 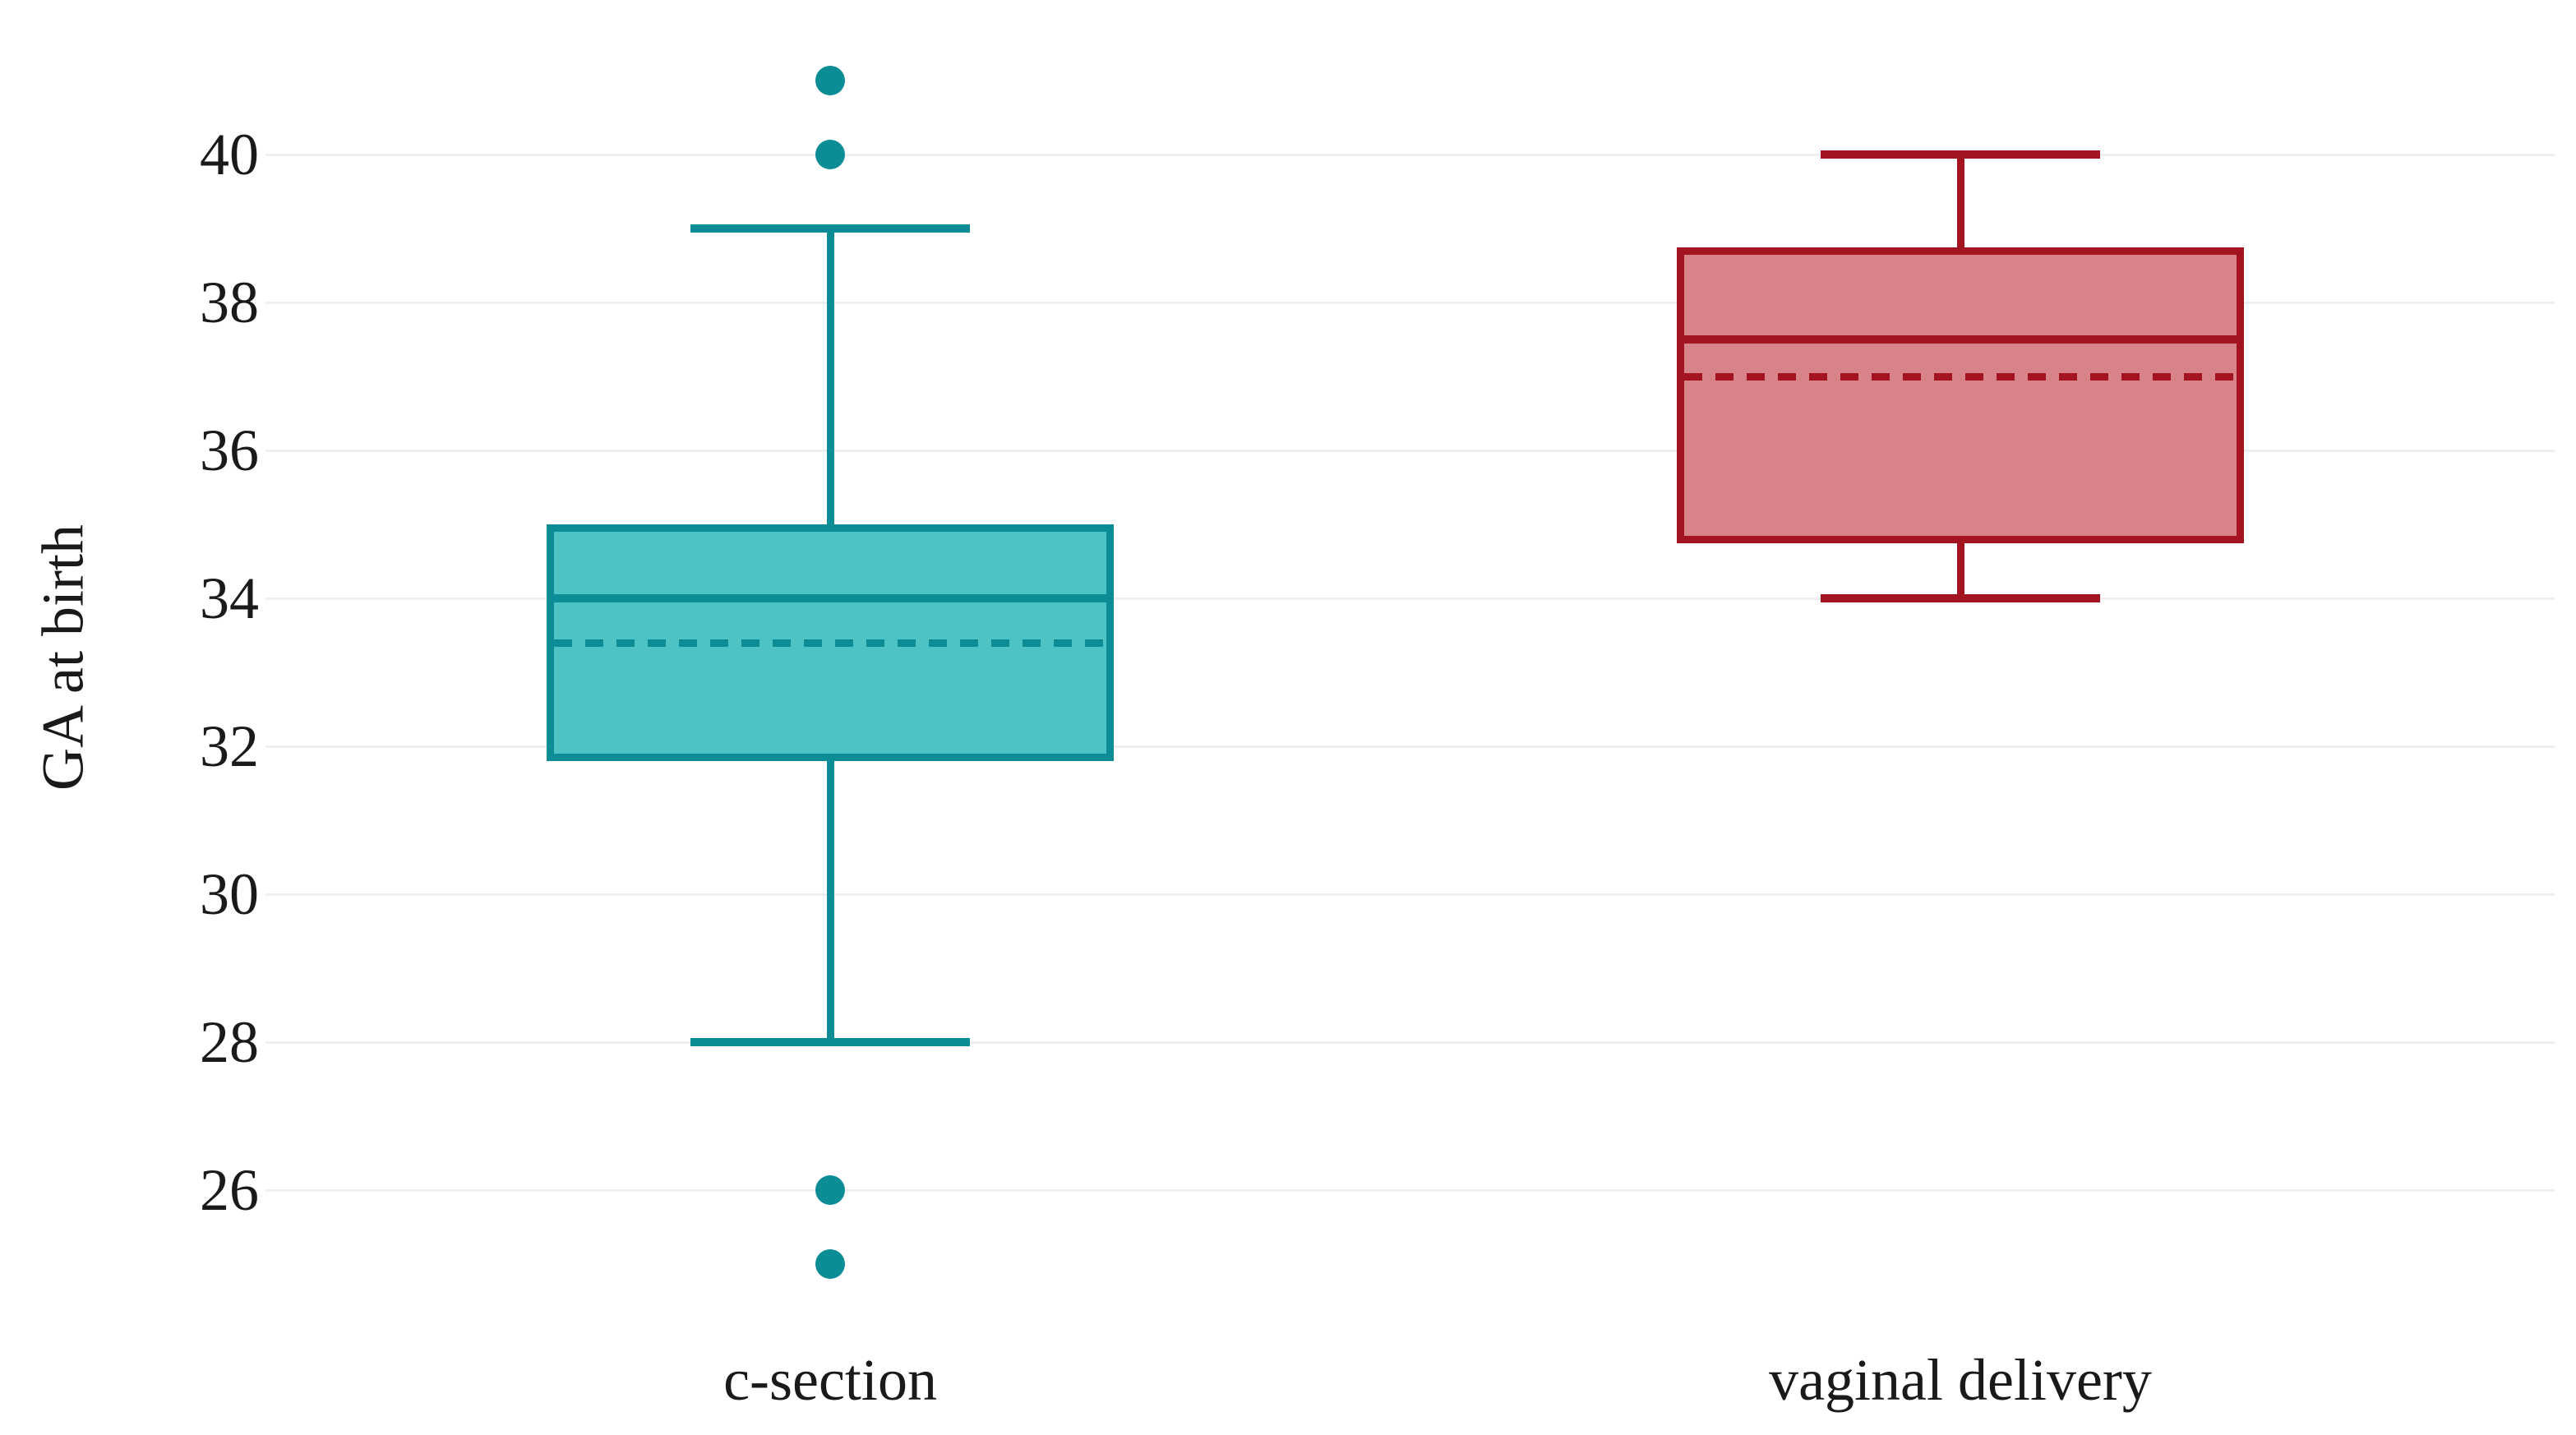 I want to click on y-tick-label-38: 38, so click(x=230, y=302).